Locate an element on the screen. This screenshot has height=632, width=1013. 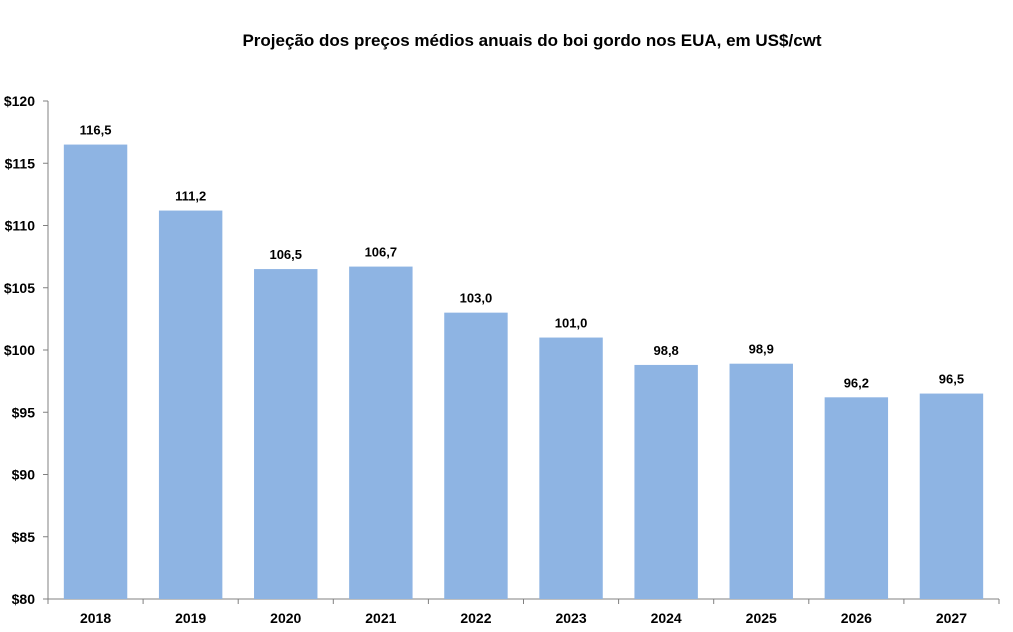
bar-2020 is located at coordinates (286, 434).